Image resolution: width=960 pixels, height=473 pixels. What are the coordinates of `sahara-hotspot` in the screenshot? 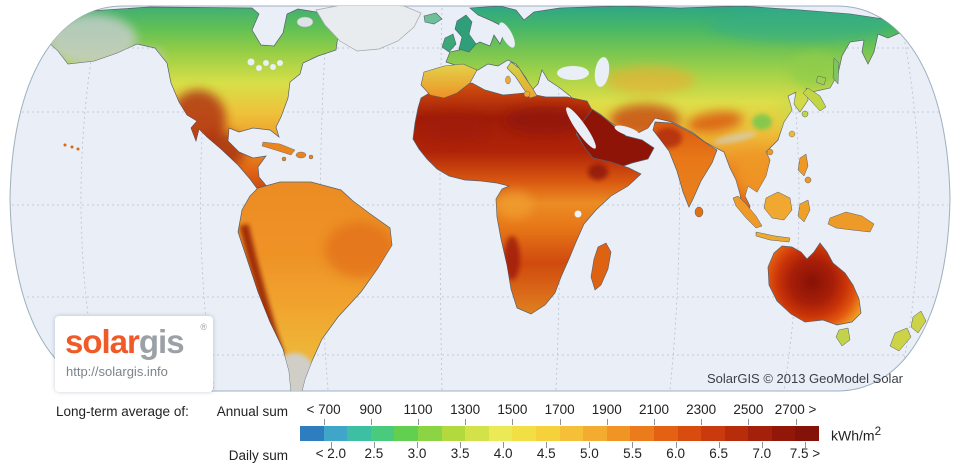 It's located at (545, 120).